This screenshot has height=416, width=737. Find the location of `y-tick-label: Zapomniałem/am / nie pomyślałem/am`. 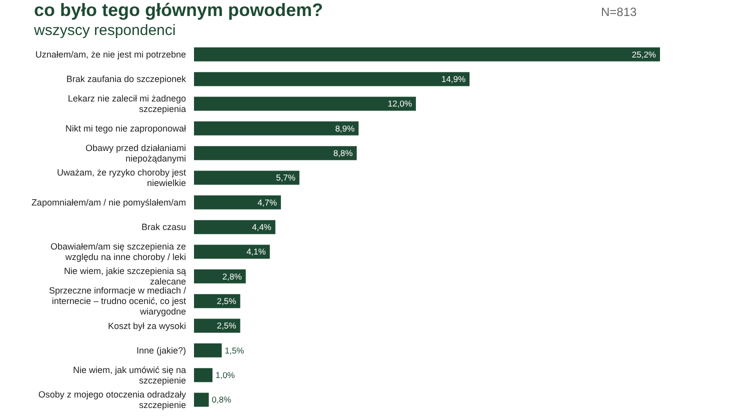

y-tick-label: Zapomniałem/am / nie pomyślałem/am is located at coordinates (108, 202).